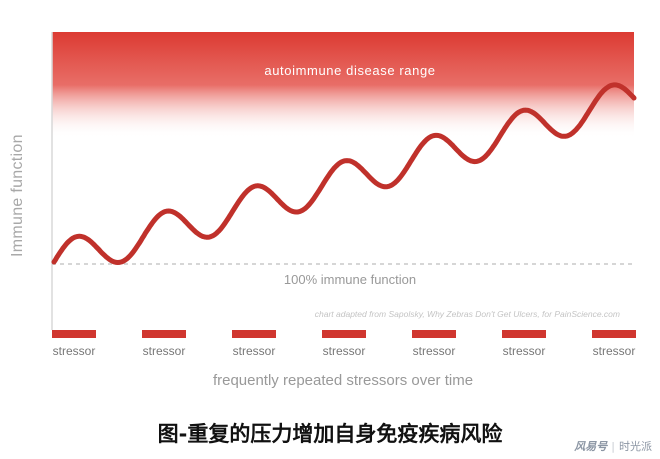  Describe the element at coordinates (17, 195) in the screenshot. I see `y-axis-label: Immune function` at that location.